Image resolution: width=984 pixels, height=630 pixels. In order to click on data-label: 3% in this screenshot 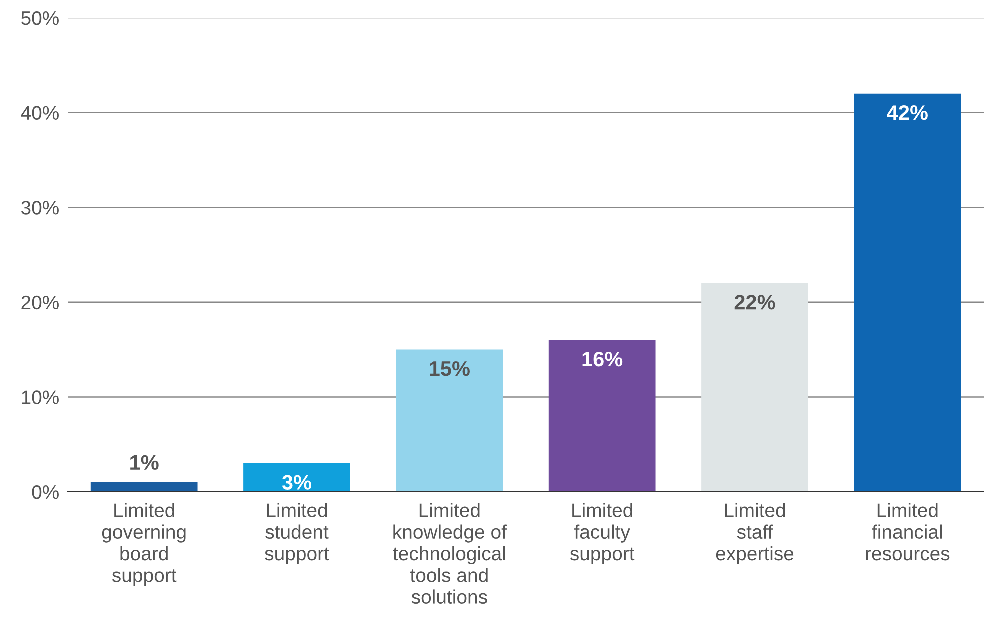, I will do `click(297, 482)`.